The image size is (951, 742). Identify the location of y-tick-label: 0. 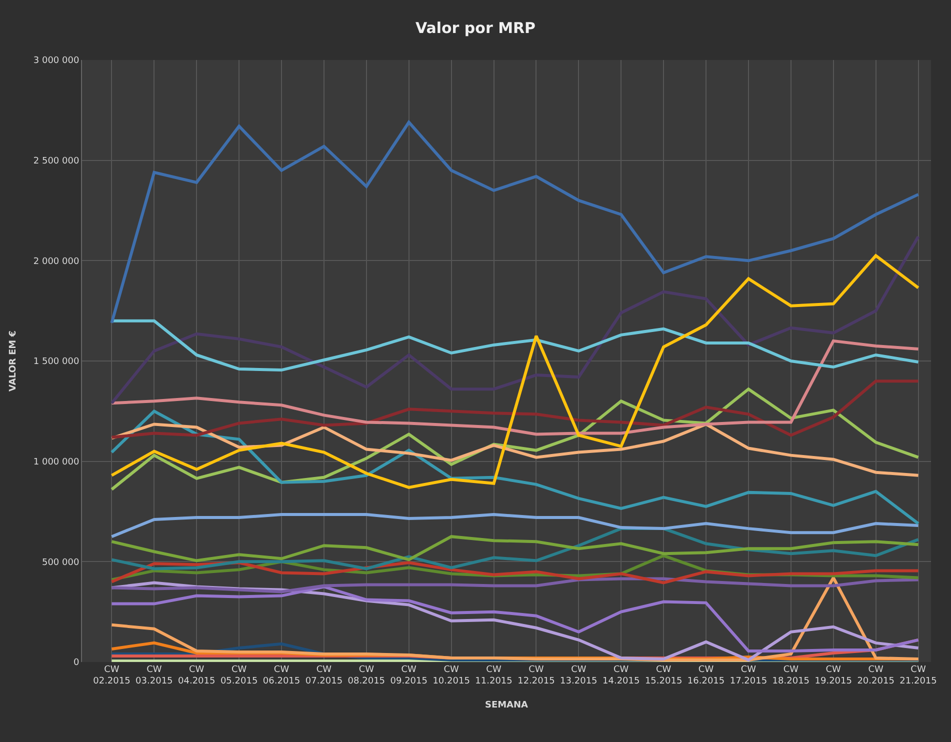
(76, 663).